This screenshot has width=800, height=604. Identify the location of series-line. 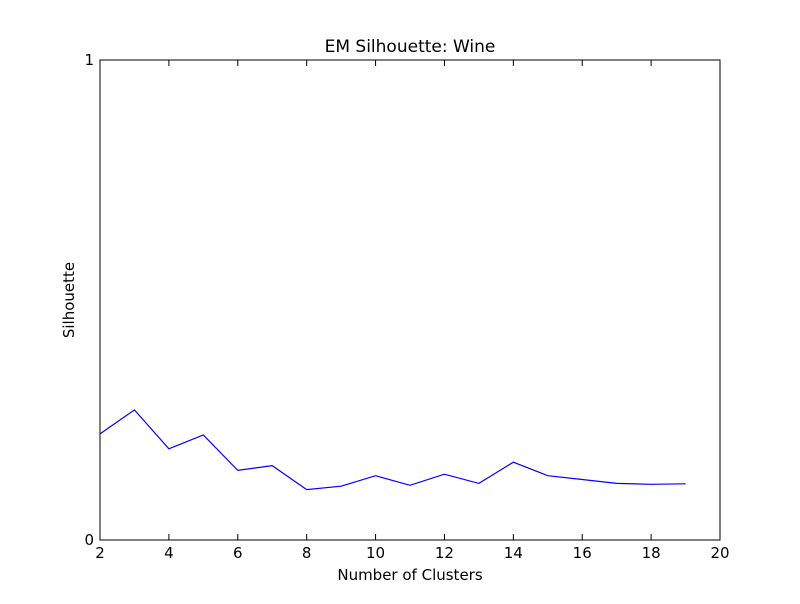
(392, 450).